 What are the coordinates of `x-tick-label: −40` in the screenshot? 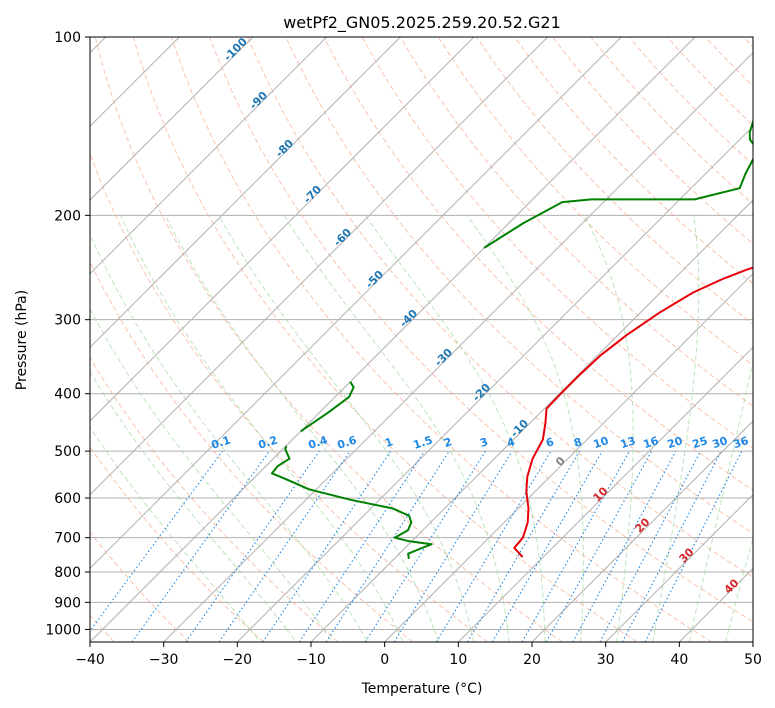 It's located at (90, 660).